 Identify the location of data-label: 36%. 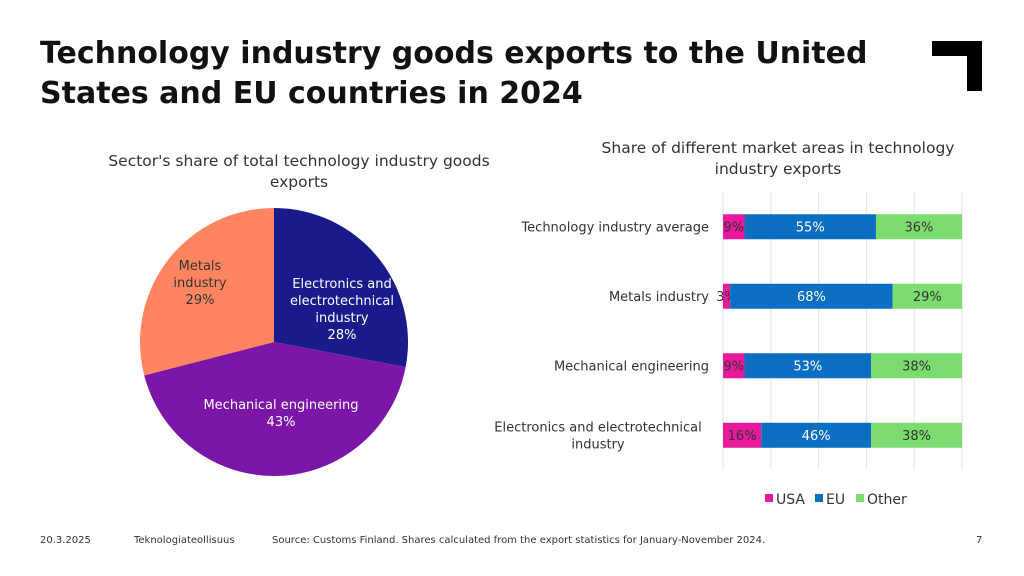
(919, 227).